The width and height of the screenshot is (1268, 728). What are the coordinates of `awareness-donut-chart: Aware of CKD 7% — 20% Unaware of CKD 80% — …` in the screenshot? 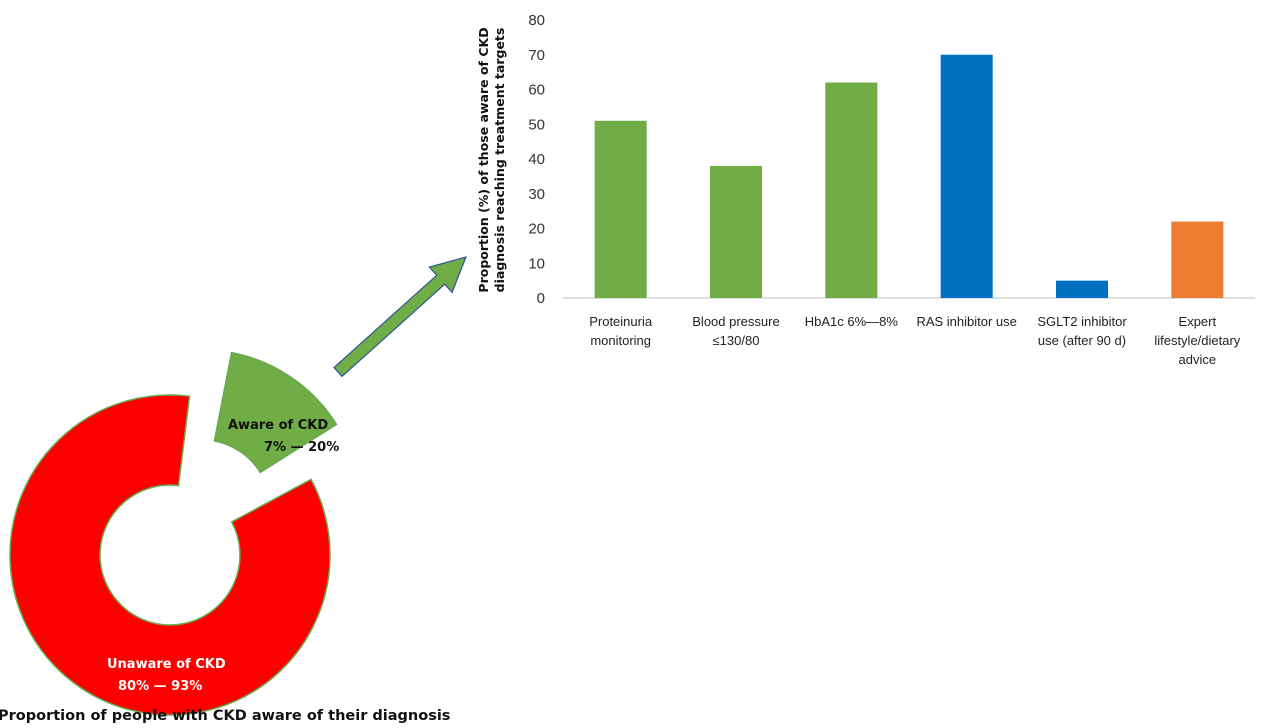 It's located at (174, 533).